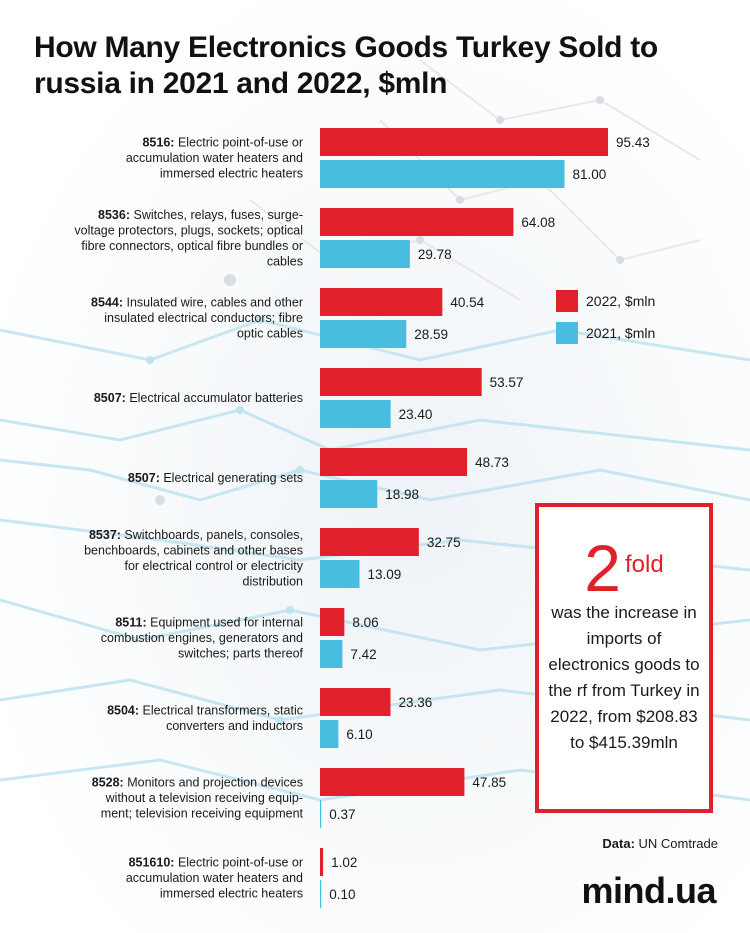 This screenshot has width=750, height=933. I want to click on category-label-line: 851610: Electric point-of-use or, so click(216, 863).